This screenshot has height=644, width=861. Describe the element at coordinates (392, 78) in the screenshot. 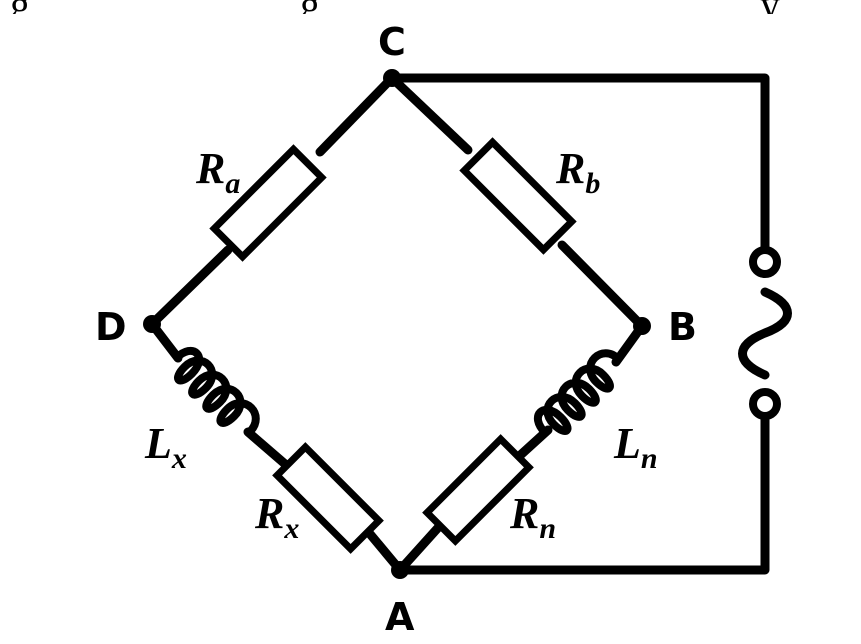

I see `node-c-dot` at that location.